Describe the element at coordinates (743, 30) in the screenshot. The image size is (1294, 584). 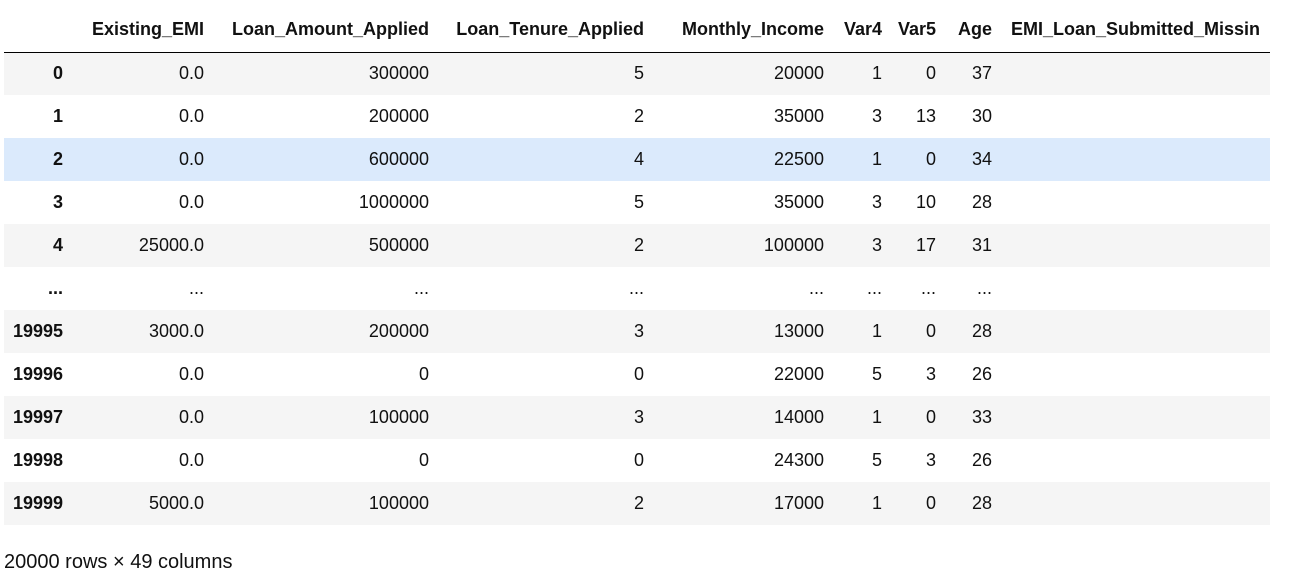
I see `column-header-monthly-income: Monthly_Income` at that location.